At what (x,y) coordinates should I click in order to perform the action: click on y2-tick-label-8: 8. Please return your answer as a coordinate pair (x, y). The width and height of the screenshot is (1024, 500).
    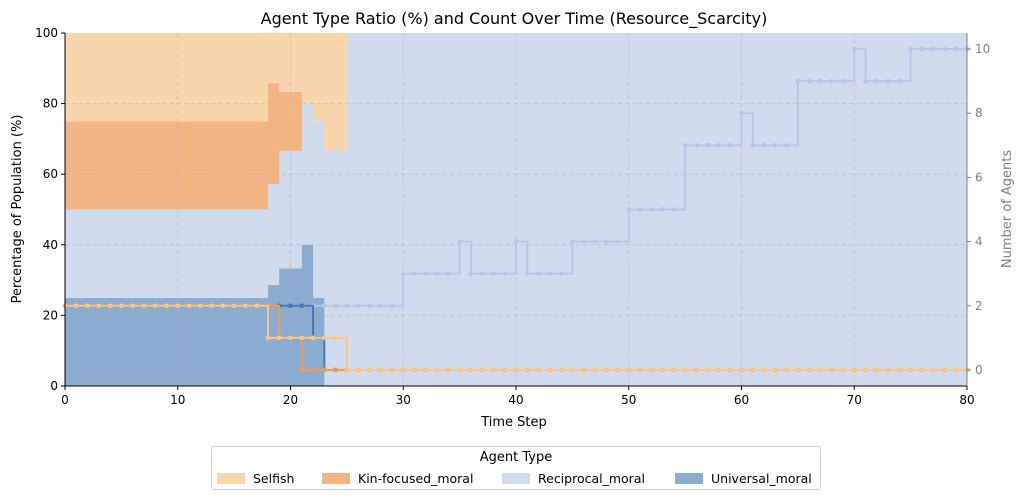
    Looking at the image, I should click on (979, 113).